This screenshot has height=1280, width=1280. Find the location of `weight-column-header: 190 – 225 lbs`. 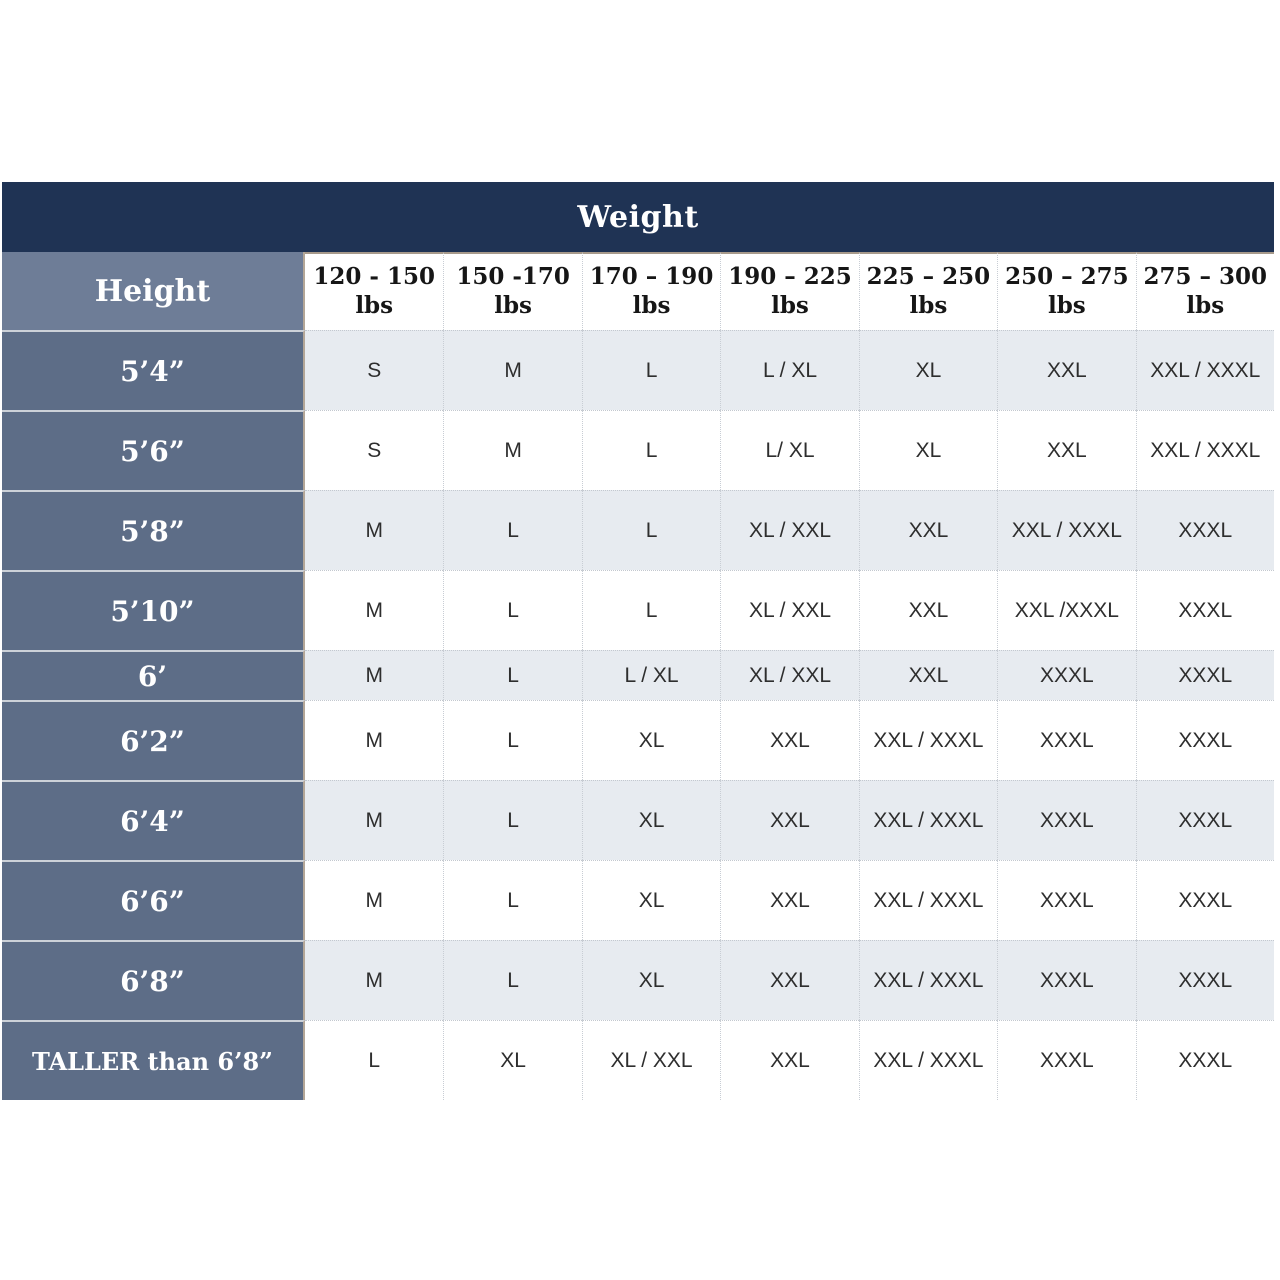

weight-column-header: 190 – 225 lbs is located at coordinates (789, 291).